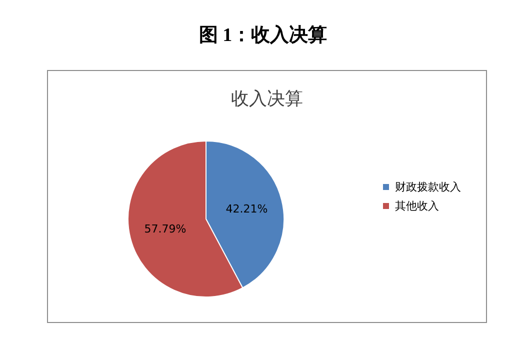 The width and height of the screenshot is (526, 339). I want to click on chart-title: 图 1：收入决算, so click(263, 36).